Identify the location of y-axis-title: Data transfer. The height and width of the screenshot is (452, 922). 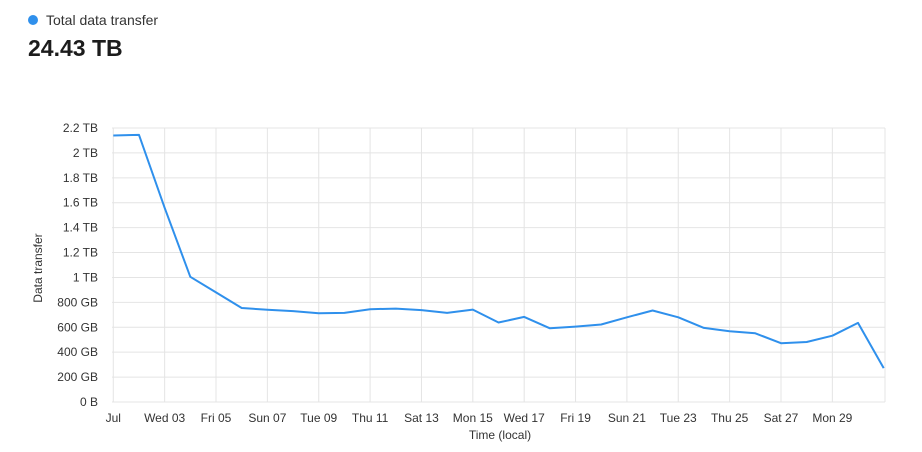
(38, 267).